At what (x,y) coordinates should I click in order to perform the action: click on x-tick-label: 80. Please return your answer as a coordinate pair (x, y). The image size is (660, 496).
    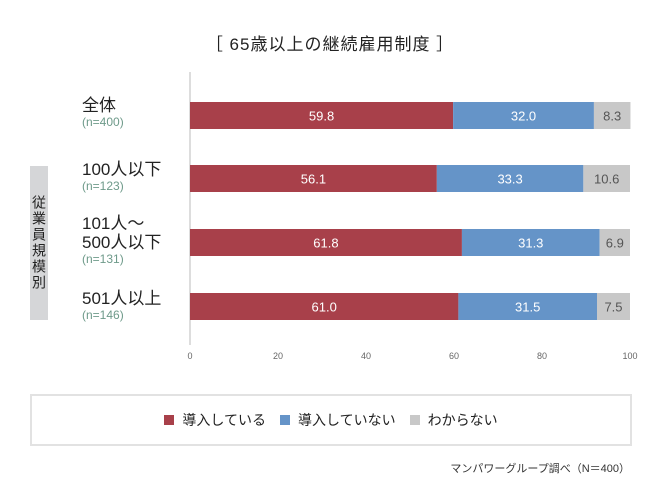
    Looking at the image, I should click on (542, 356).